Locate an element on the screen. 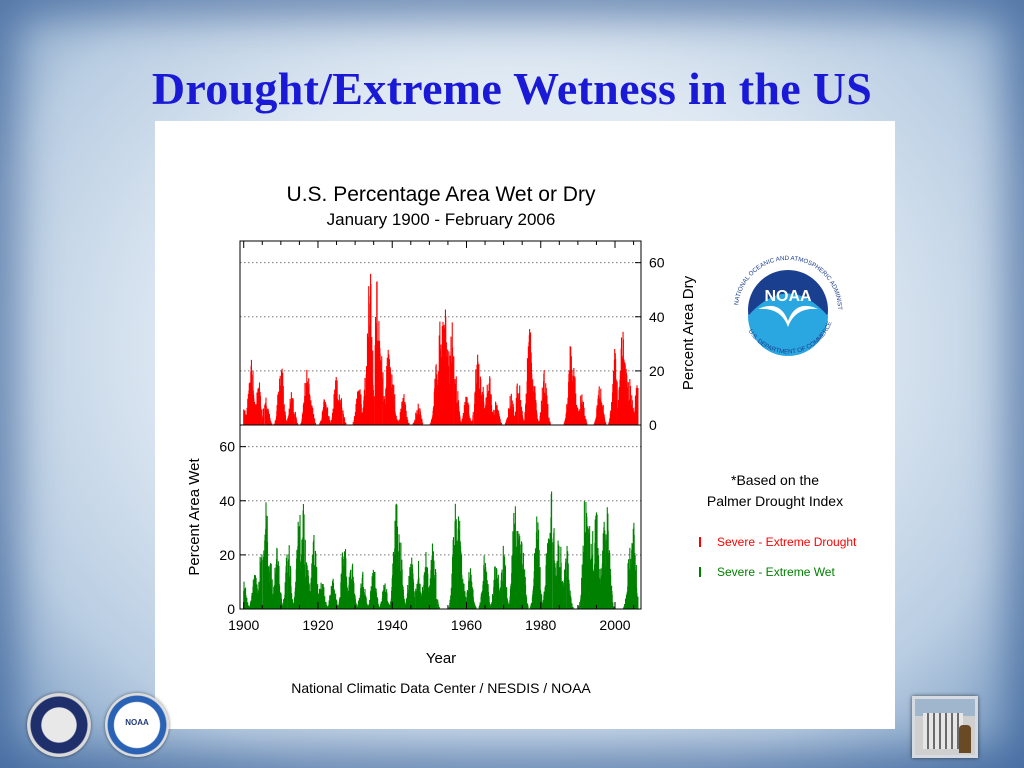  wet-tick-label: 0 is located at coordinates (231, 609).